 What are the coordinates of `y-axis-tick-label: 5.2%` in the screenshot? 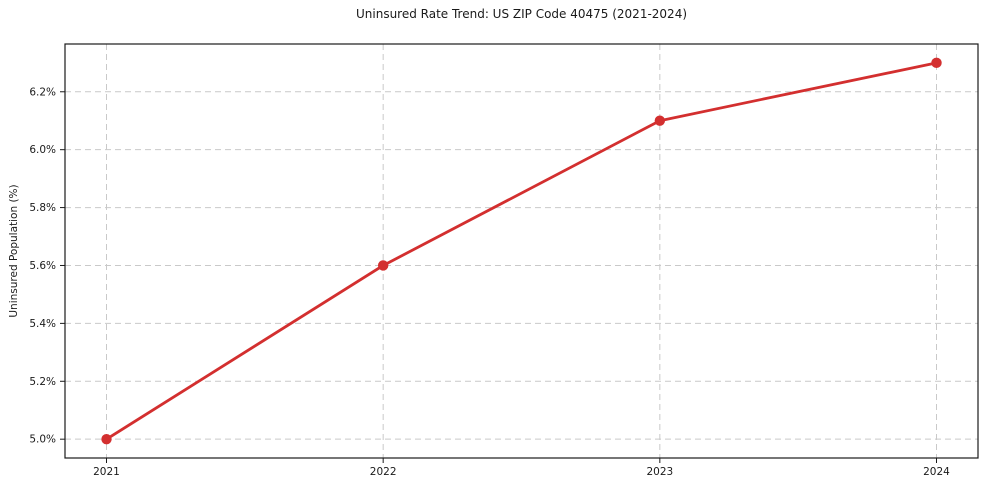 It's located at (42, 382).